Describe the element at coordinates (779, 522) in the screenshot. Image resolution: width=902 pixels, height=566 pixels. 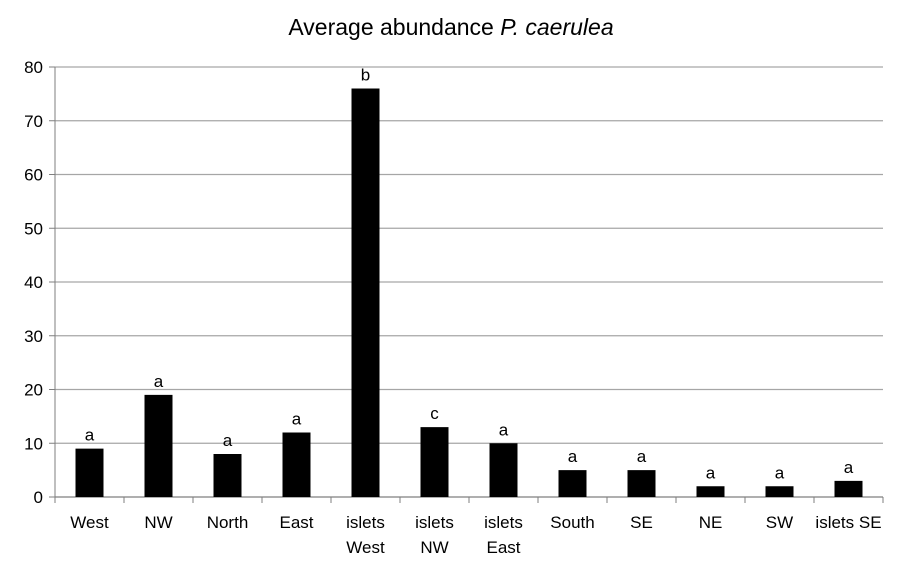
I see `x-tick-label: SW` at that location.